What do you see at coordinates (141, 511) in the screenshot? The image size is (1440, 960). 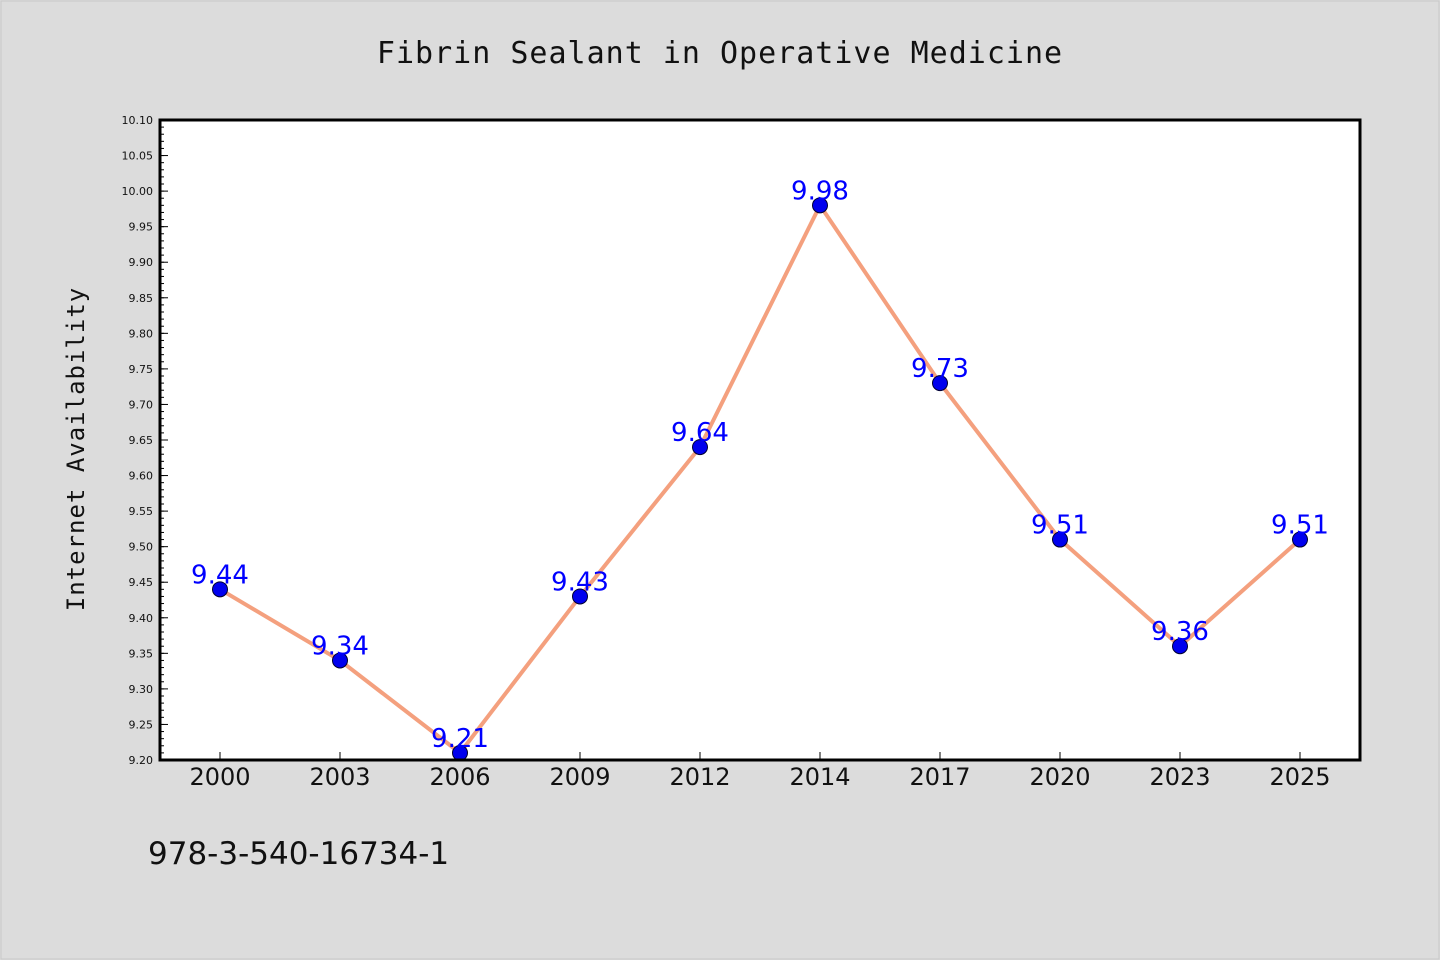 I see `y-tick-label: 9.55` at bounding box center [141, 511].